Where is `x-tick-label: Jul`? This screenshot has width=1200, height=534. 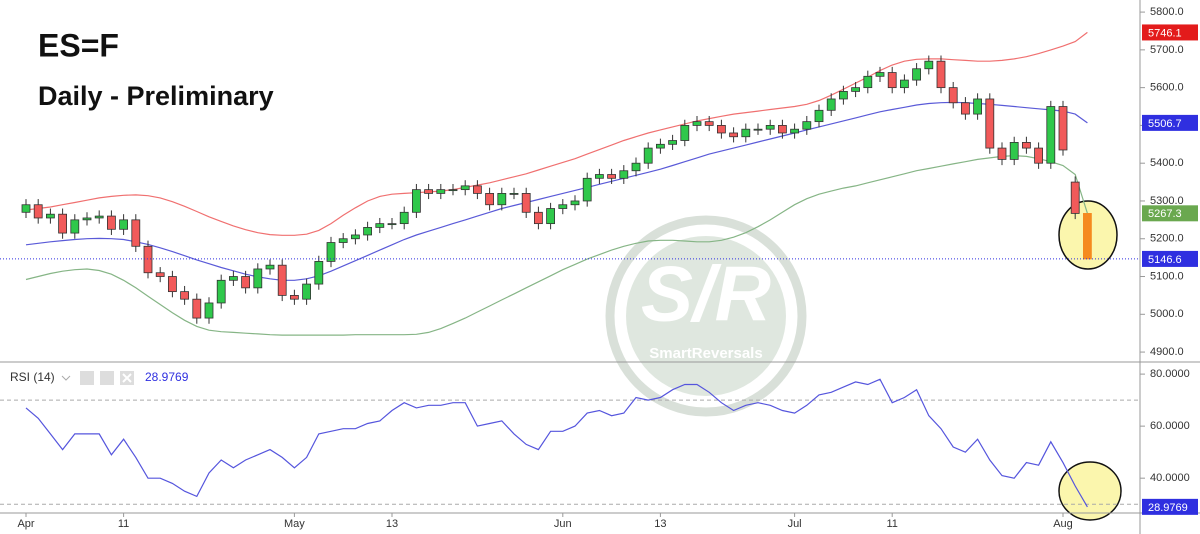 x-tick-label: Jul is located at coordinates (795, 524).